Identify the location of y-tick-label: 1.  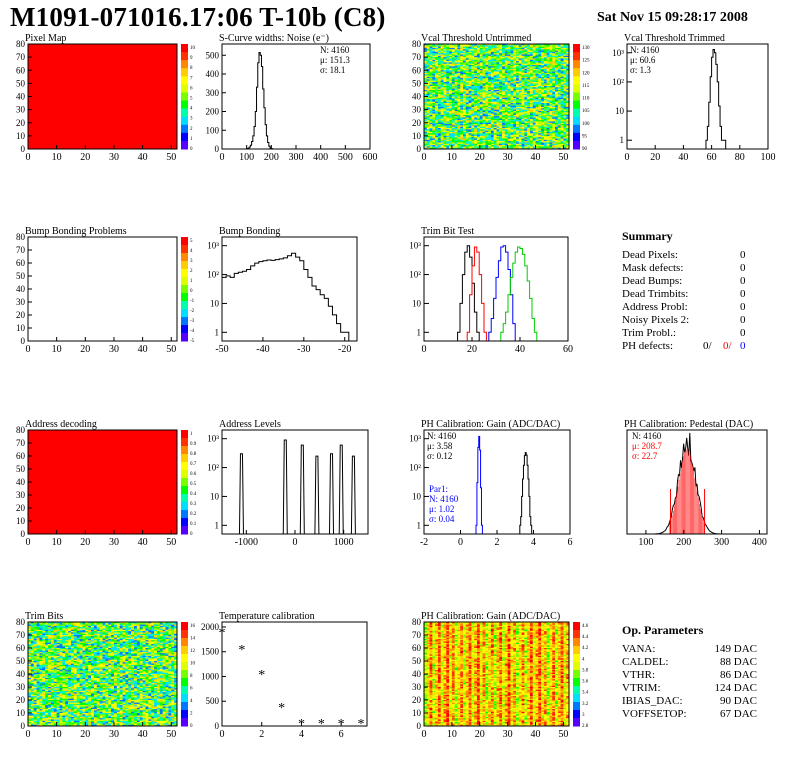
(217, 525).